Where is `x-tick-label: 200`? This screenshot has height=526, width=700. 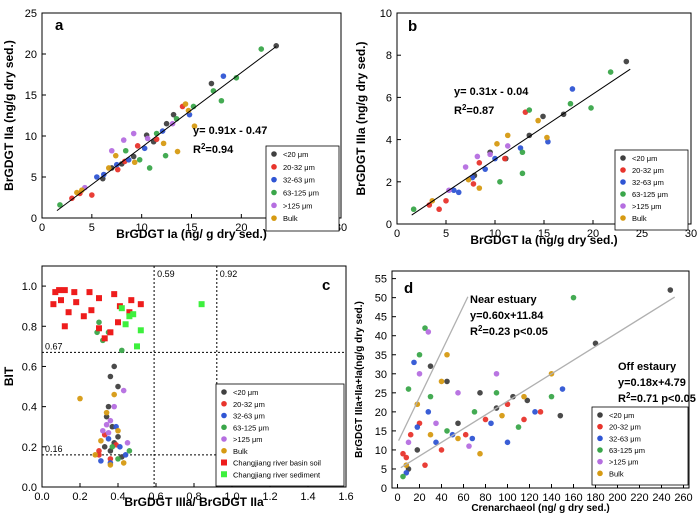 x-tick-label: 200 is located at coordinates (617, 498).